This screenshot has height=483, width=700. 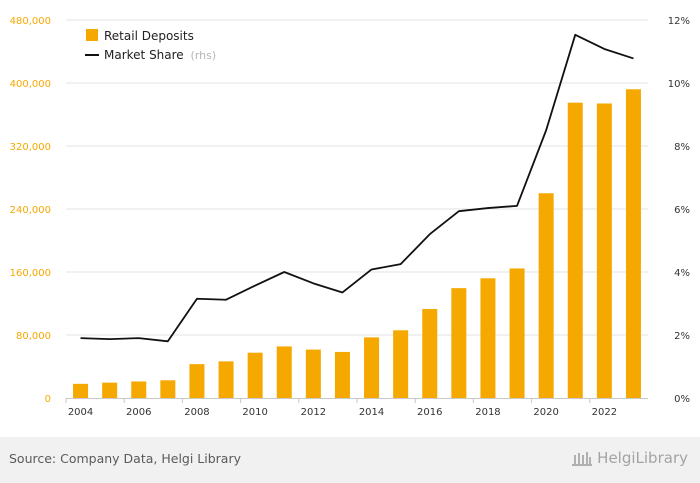 I want to click on y-left-tick-label: 80,000, so click(x=33, y=336).